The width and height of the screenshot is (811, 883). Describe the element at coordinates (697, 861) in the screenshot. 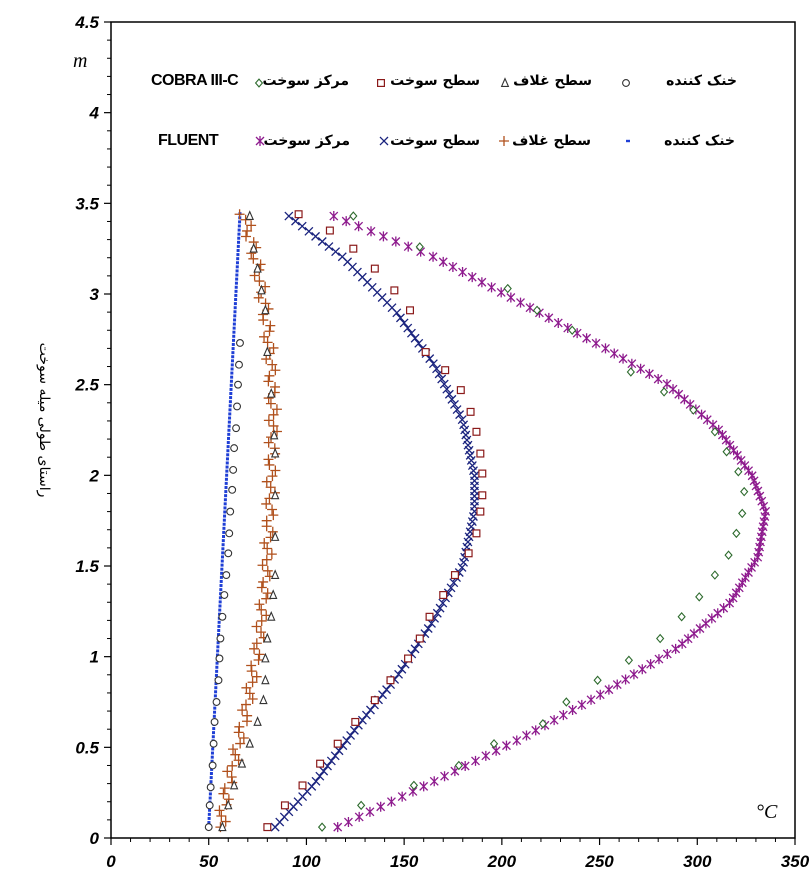

I see `x-tick-label: 300` at that location.